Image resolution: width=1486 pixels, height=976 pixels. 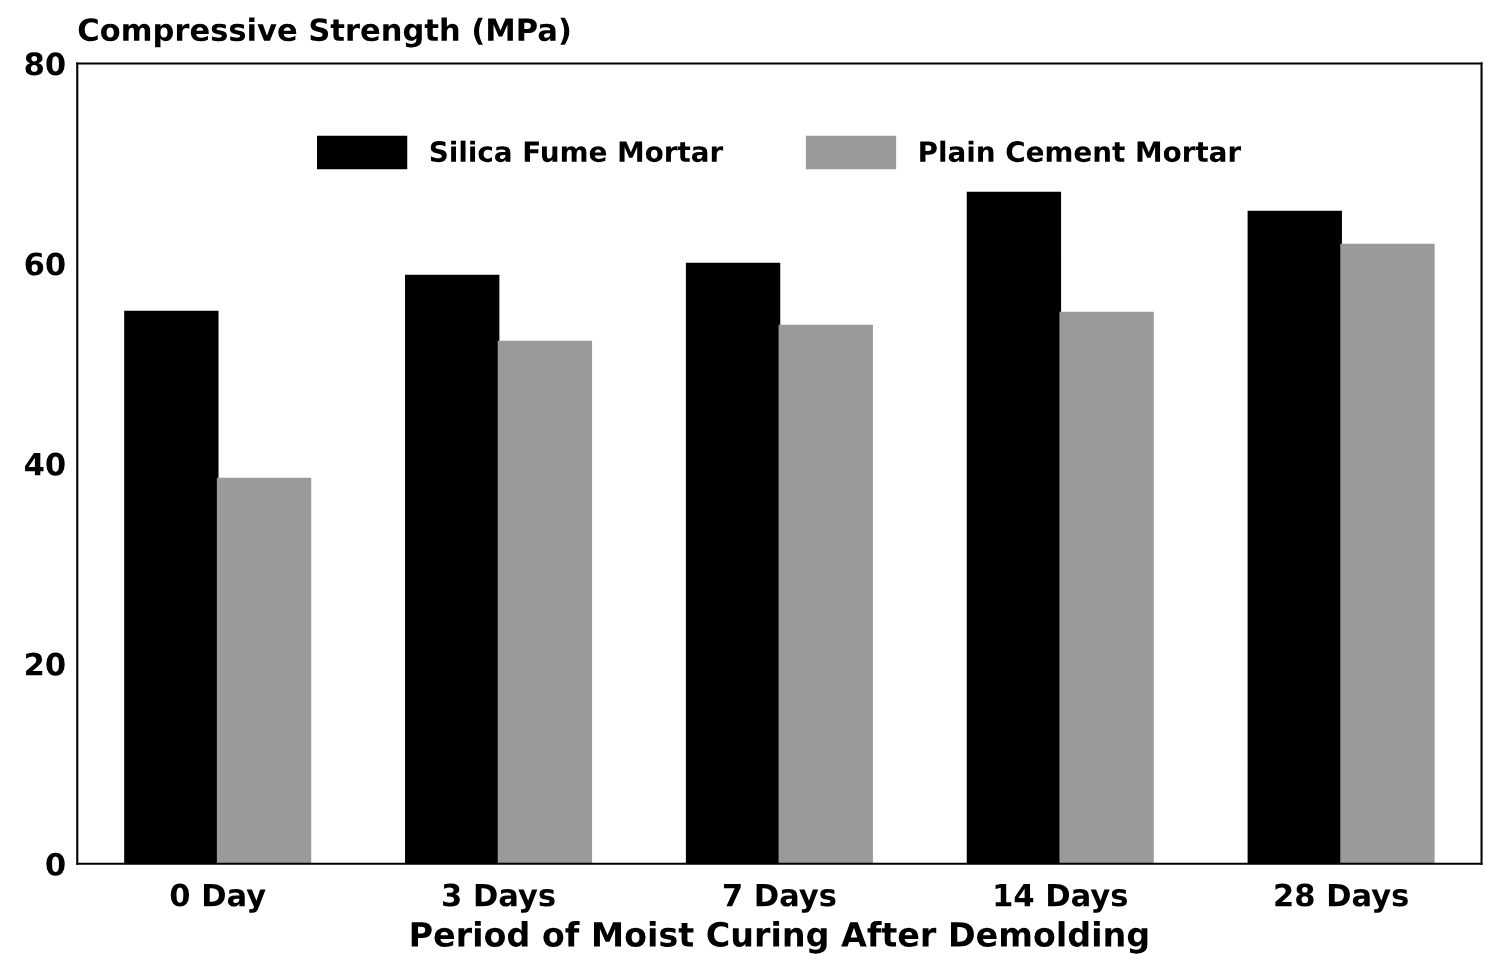 I want to click on y-tick-label: 20, so click(x=45, y=664).